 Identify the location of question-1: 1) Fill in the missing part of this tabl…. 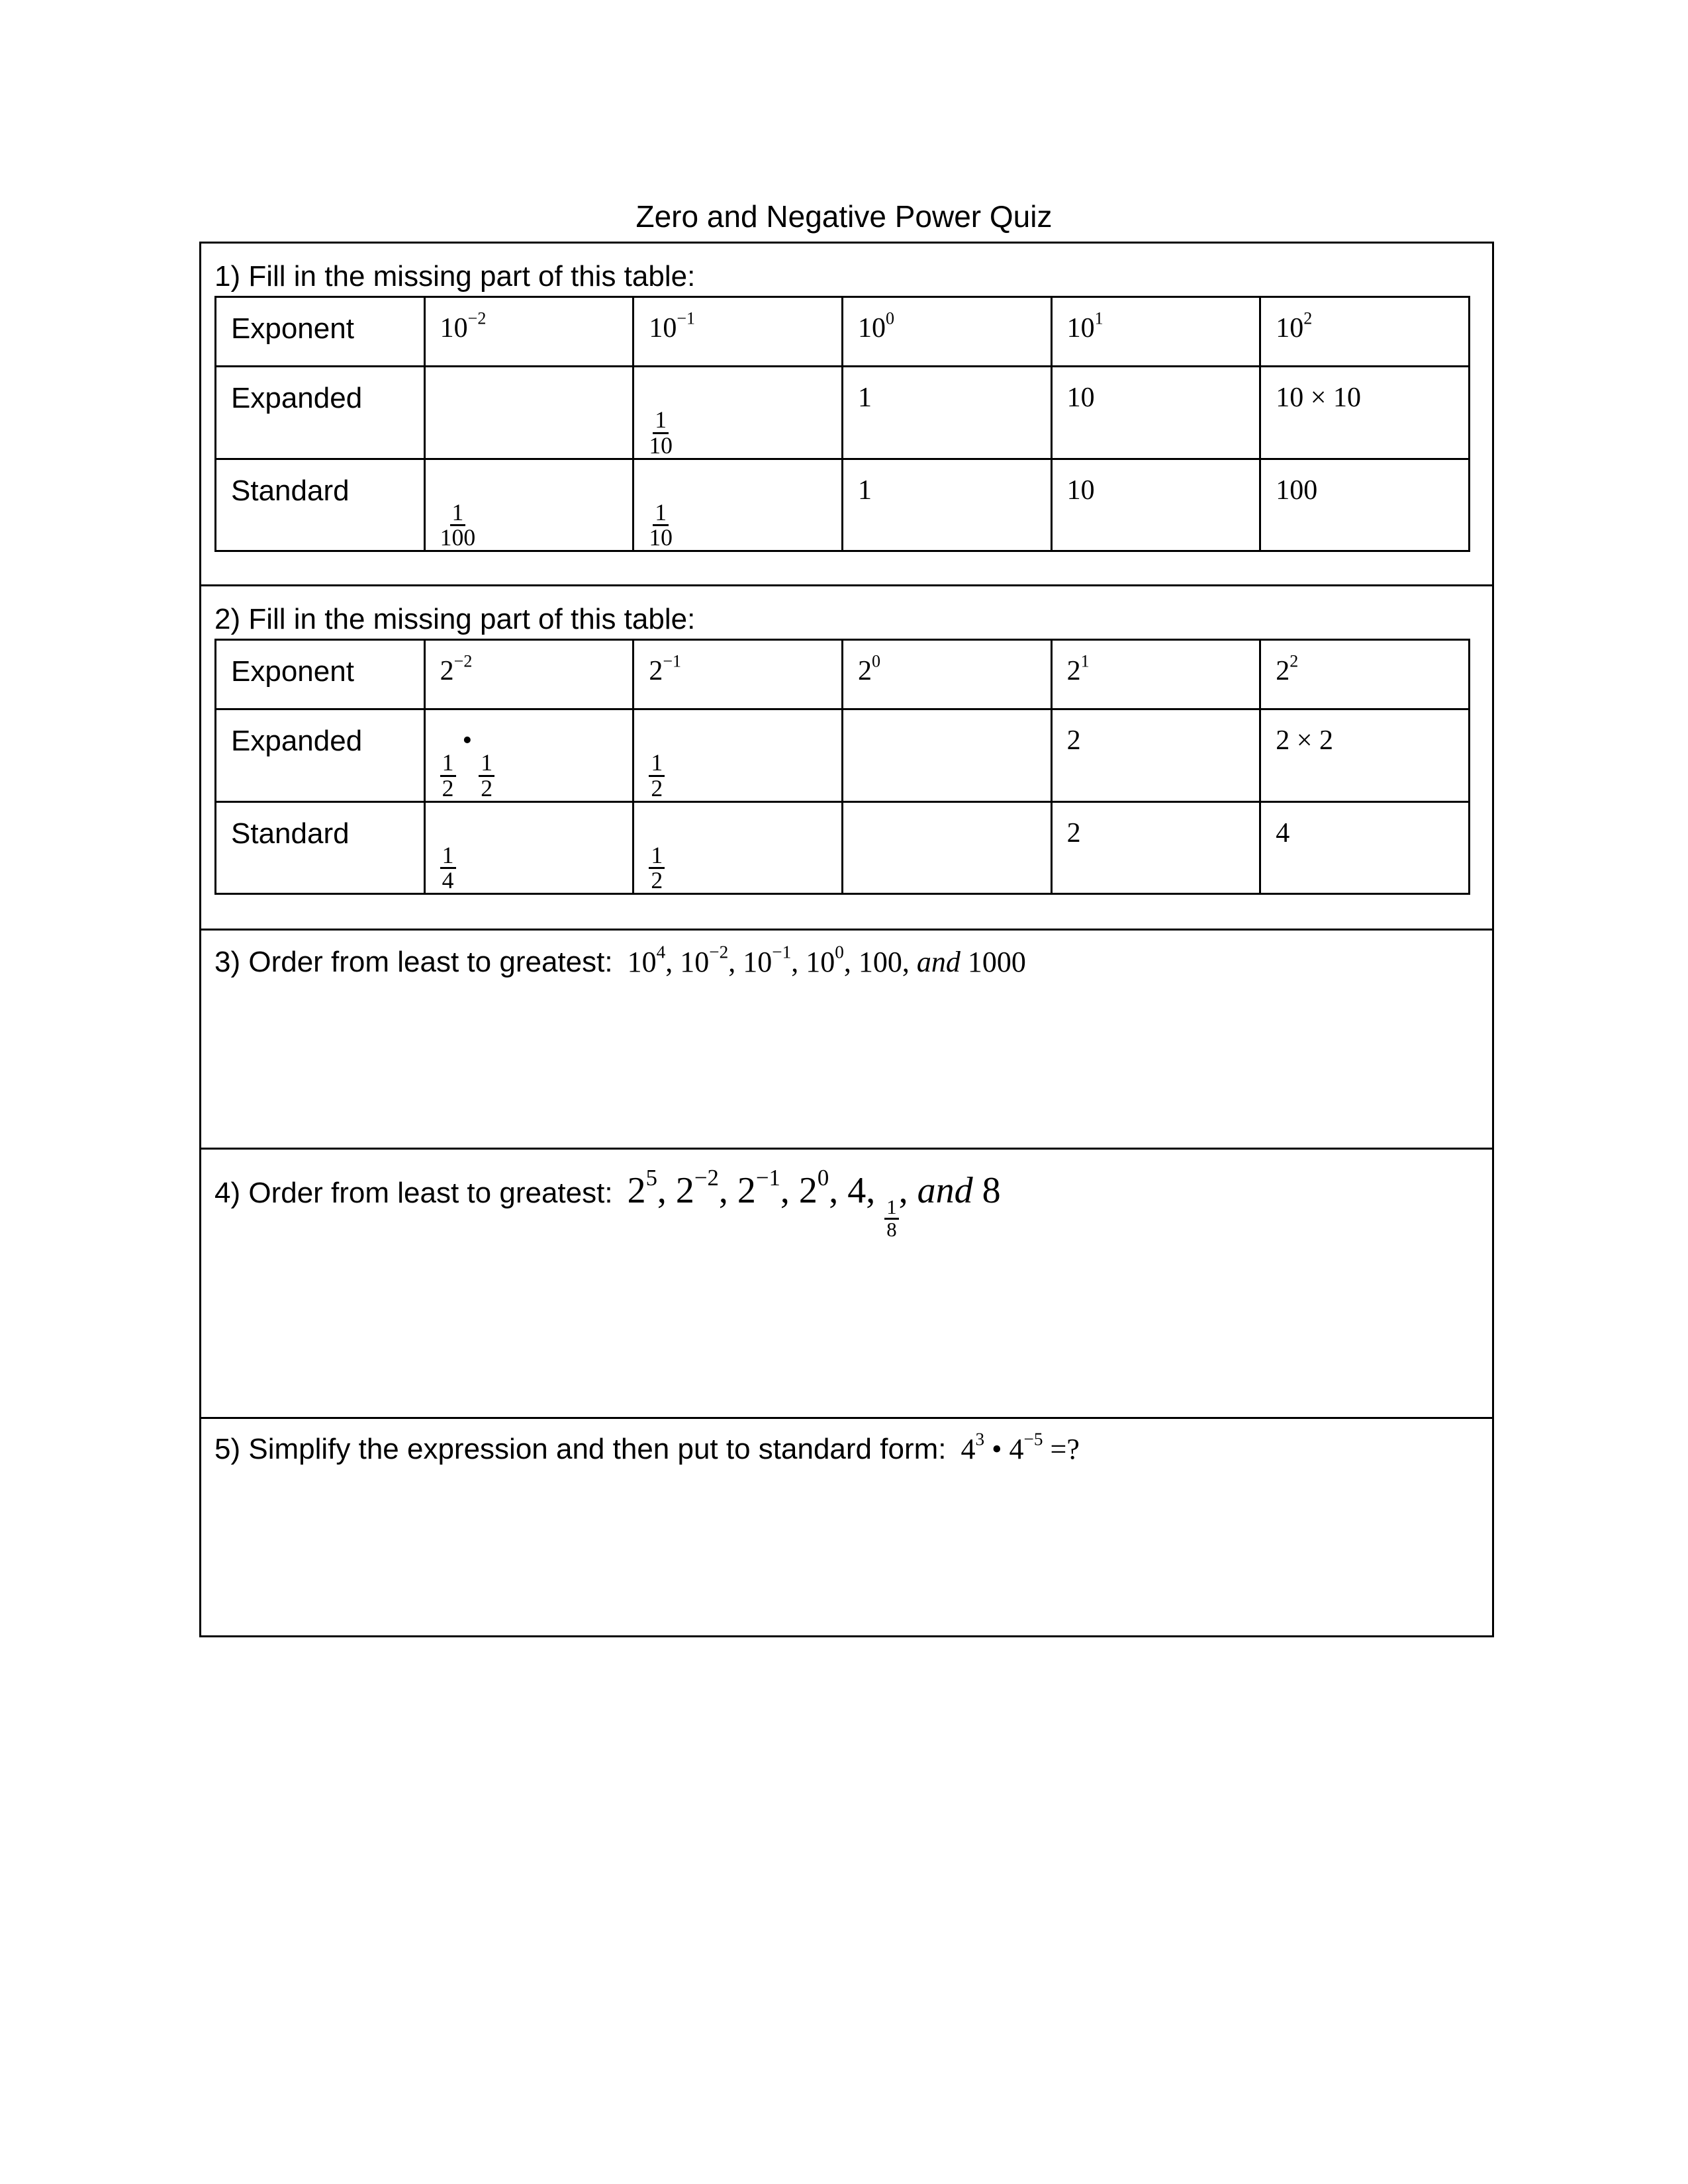
(846, 415).